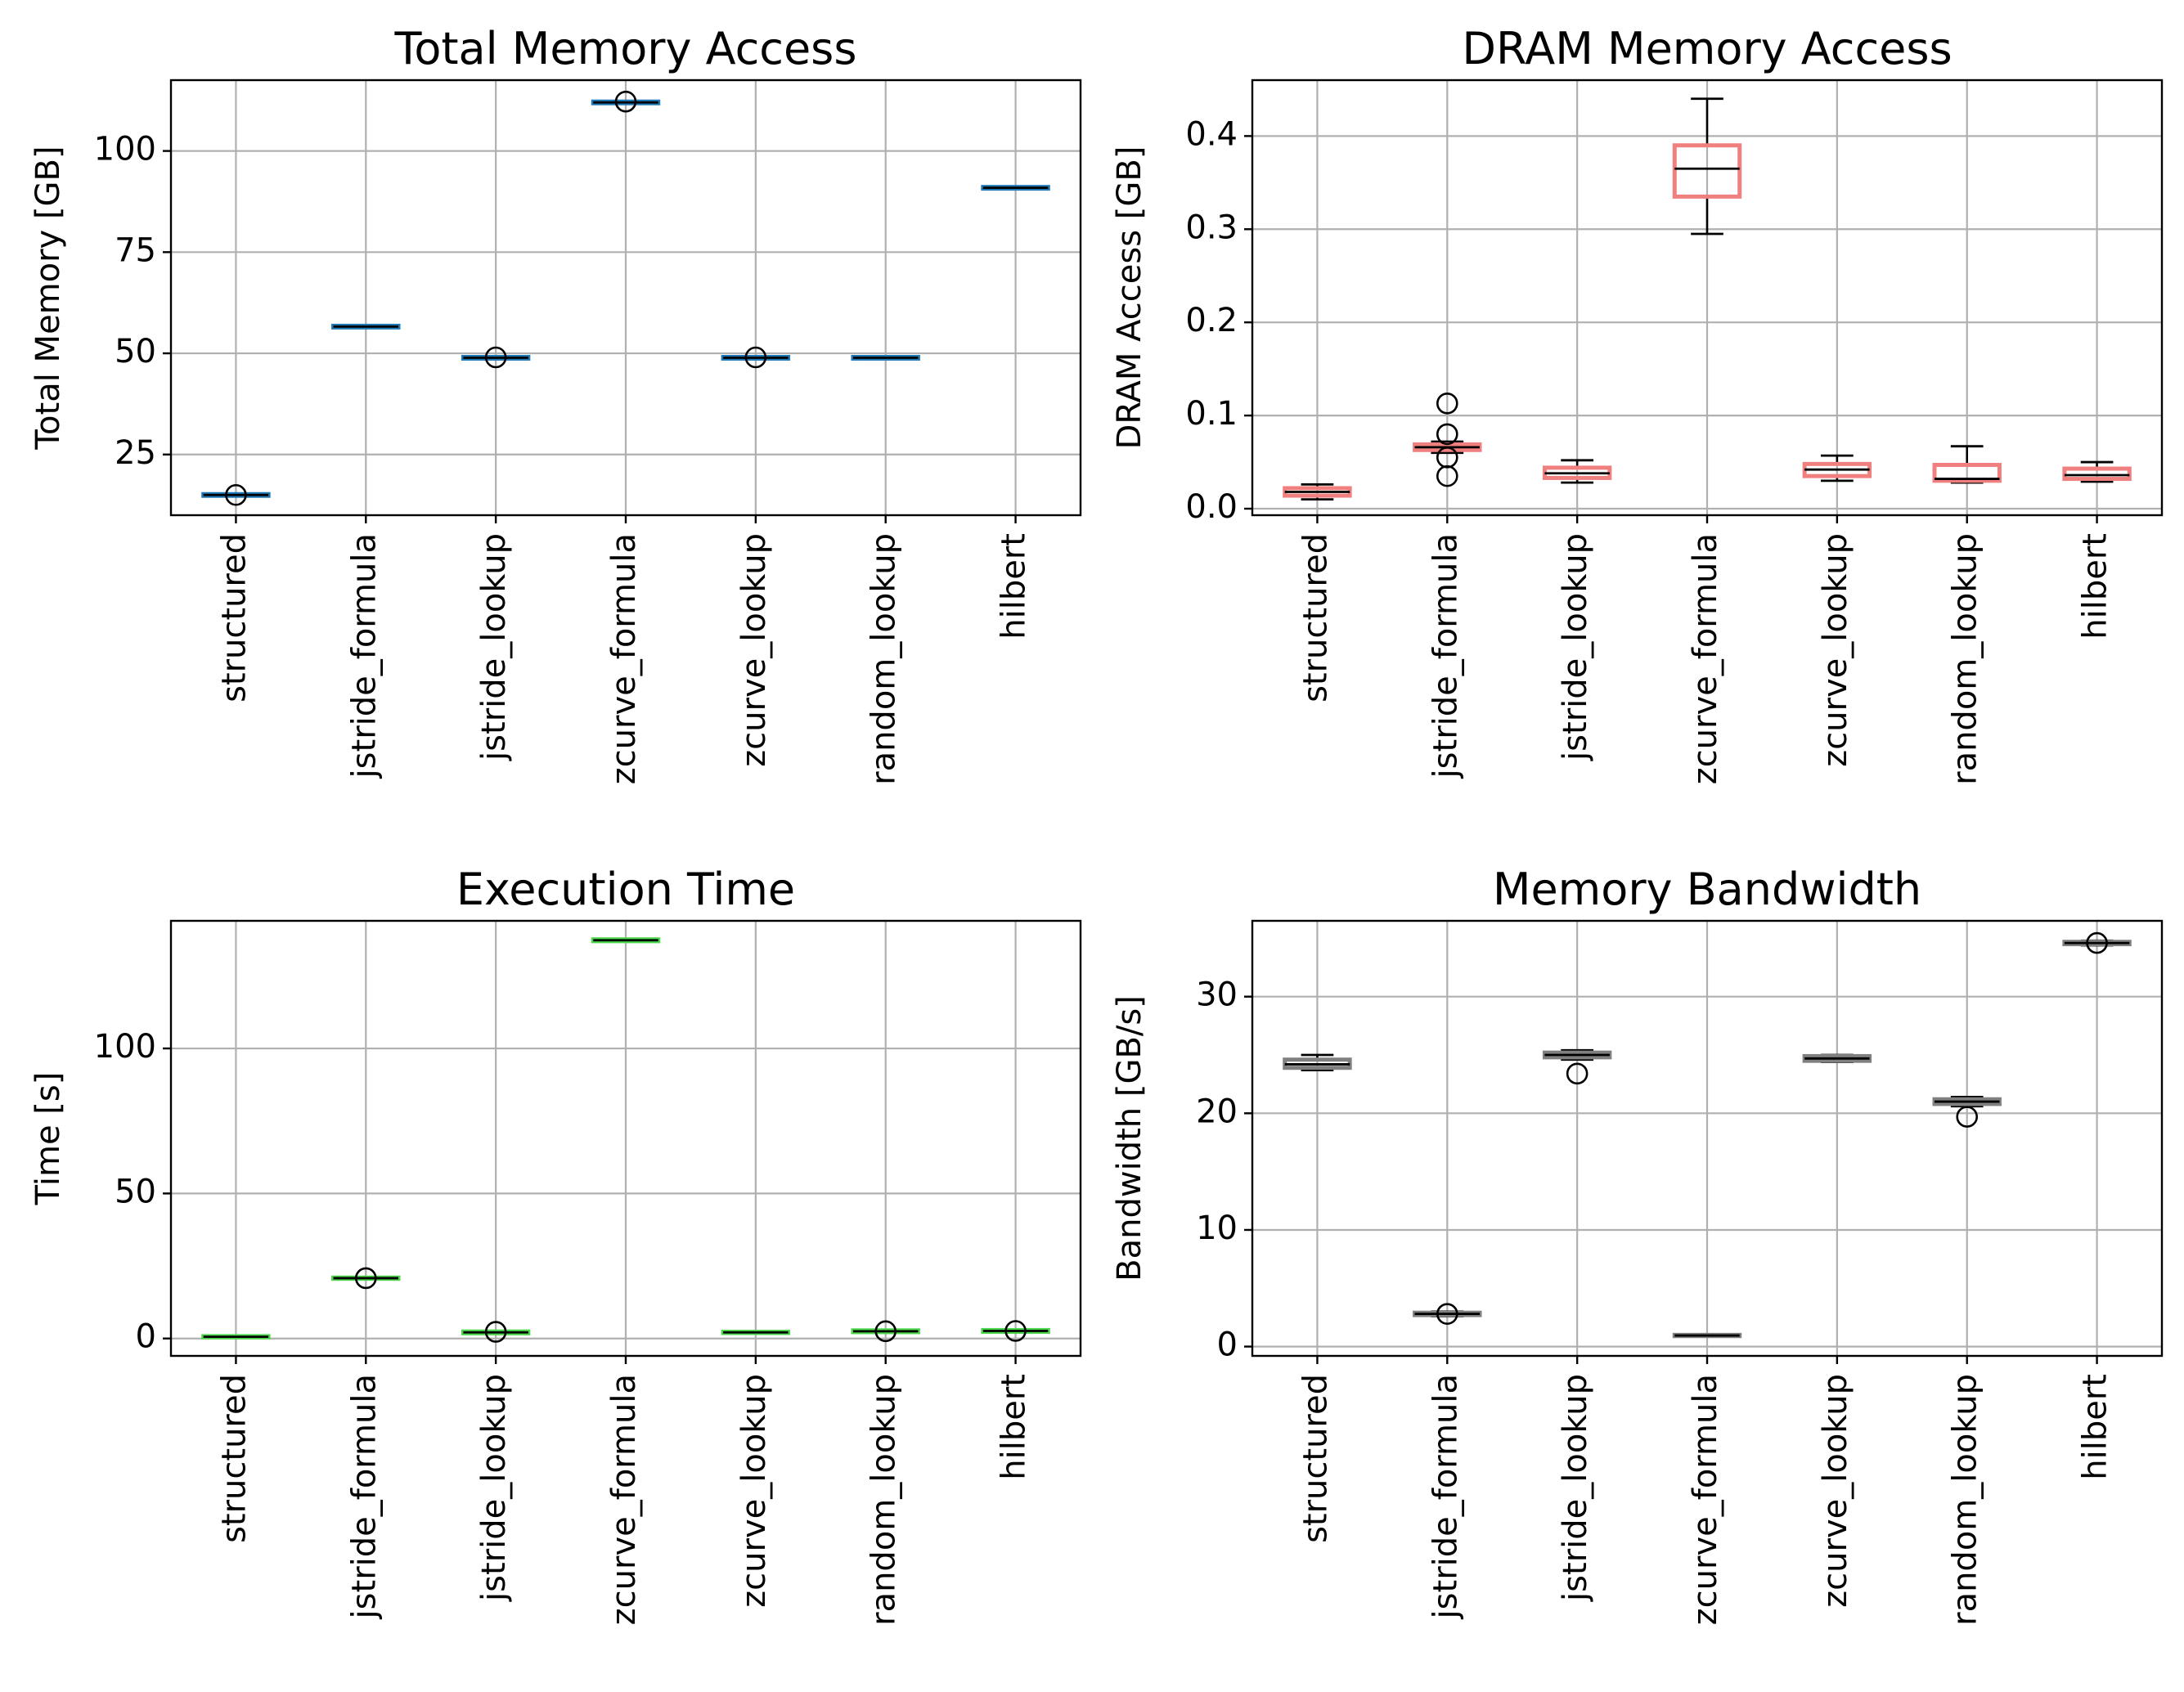 The width and height of the screenshot is (2184, 1692). I want to click on chart-title: Execution Time, so click(626, 889).